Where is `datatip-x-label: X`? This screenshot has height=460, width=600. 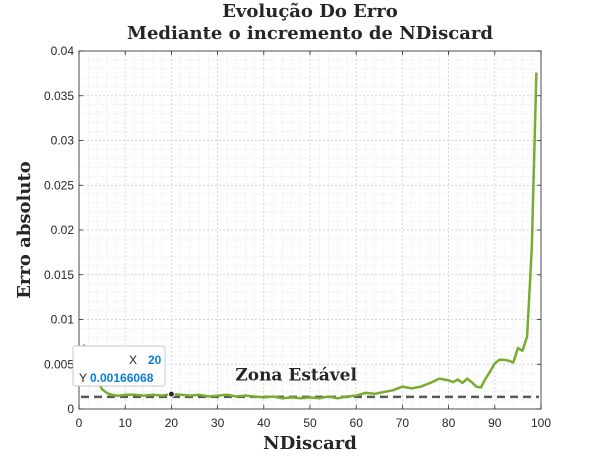 datatip-x-label: X is located at coordinates (133, 360).